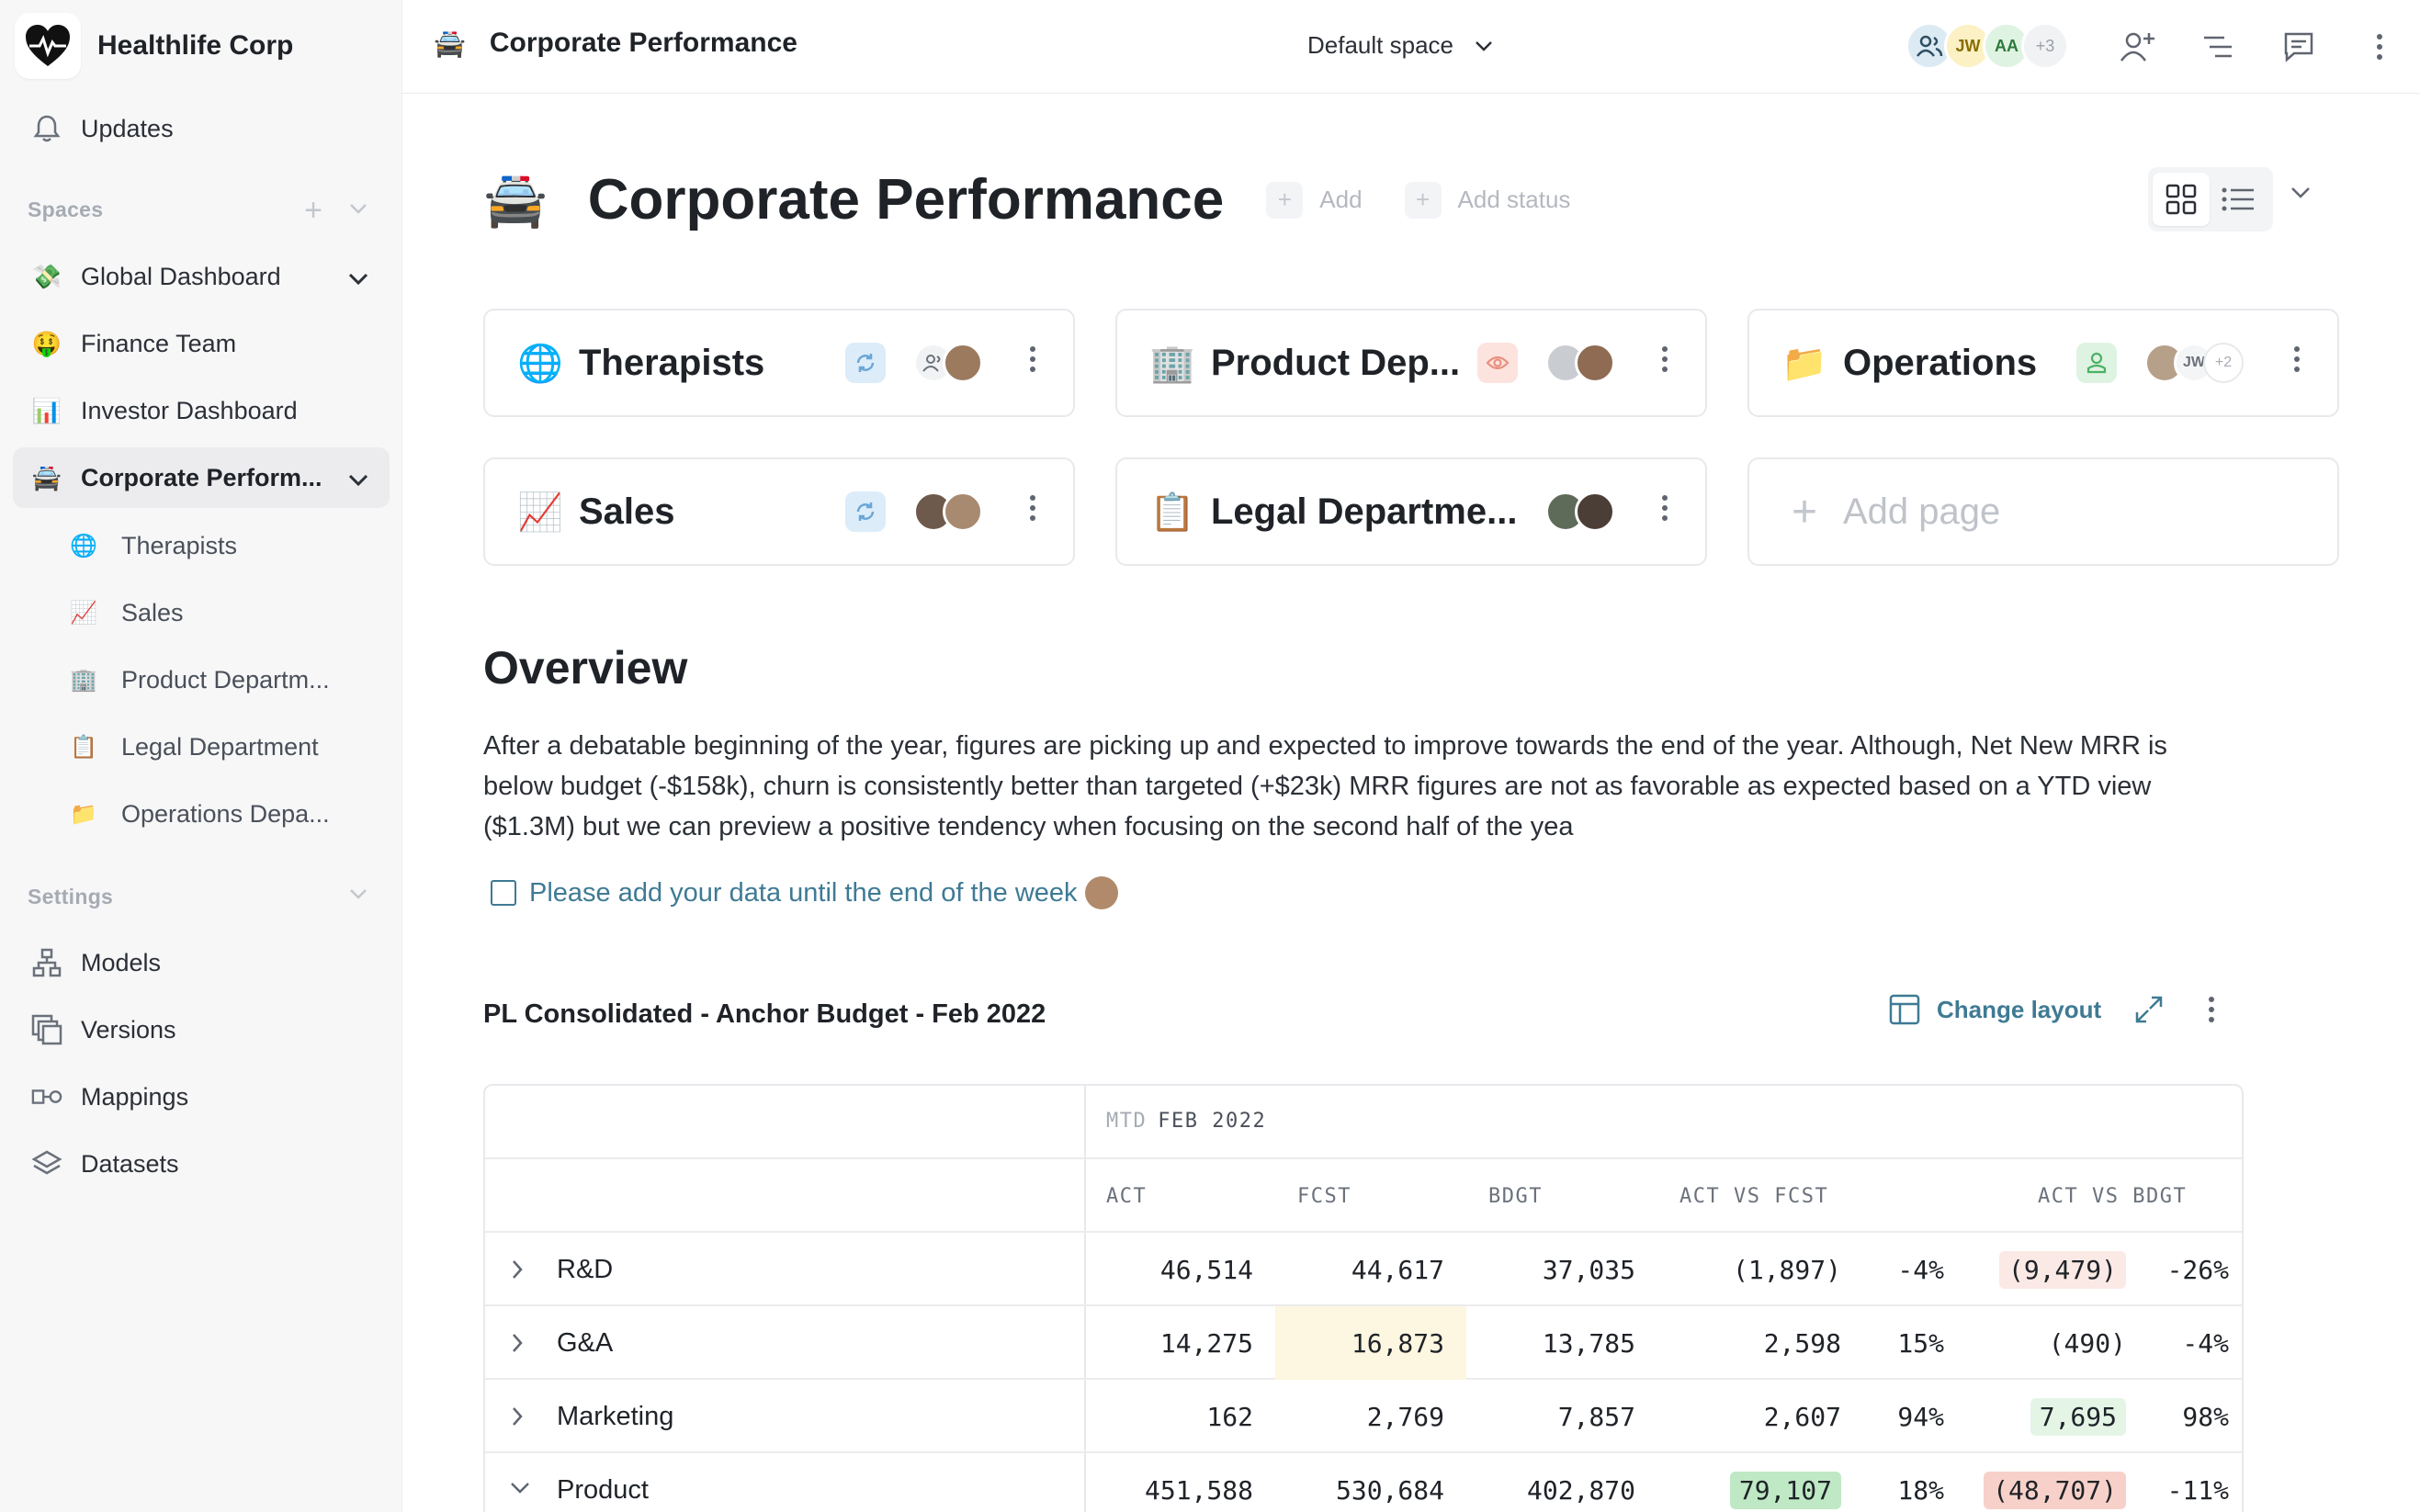 The width and height of the screenshot is (2420, 1512). What do you see at coordinates (1987, 46) in the screenshot?
I see `members-avatars: JW AA +3` at bounding box center [1987, 46].